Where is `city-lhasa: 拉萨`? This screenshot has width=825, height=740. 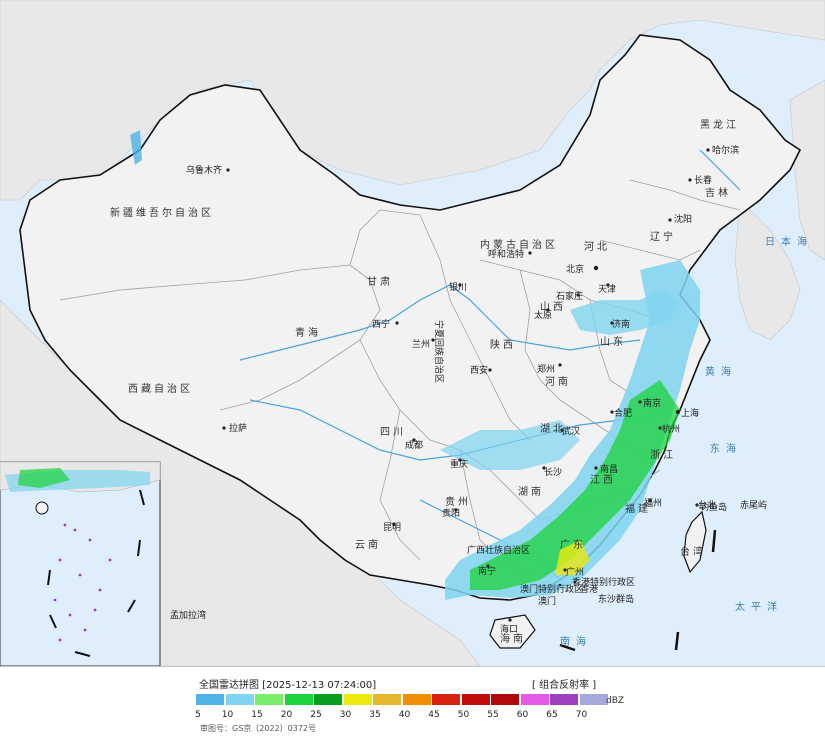 city-lhasa: 拉萨 is located at coordinates (234, 428).